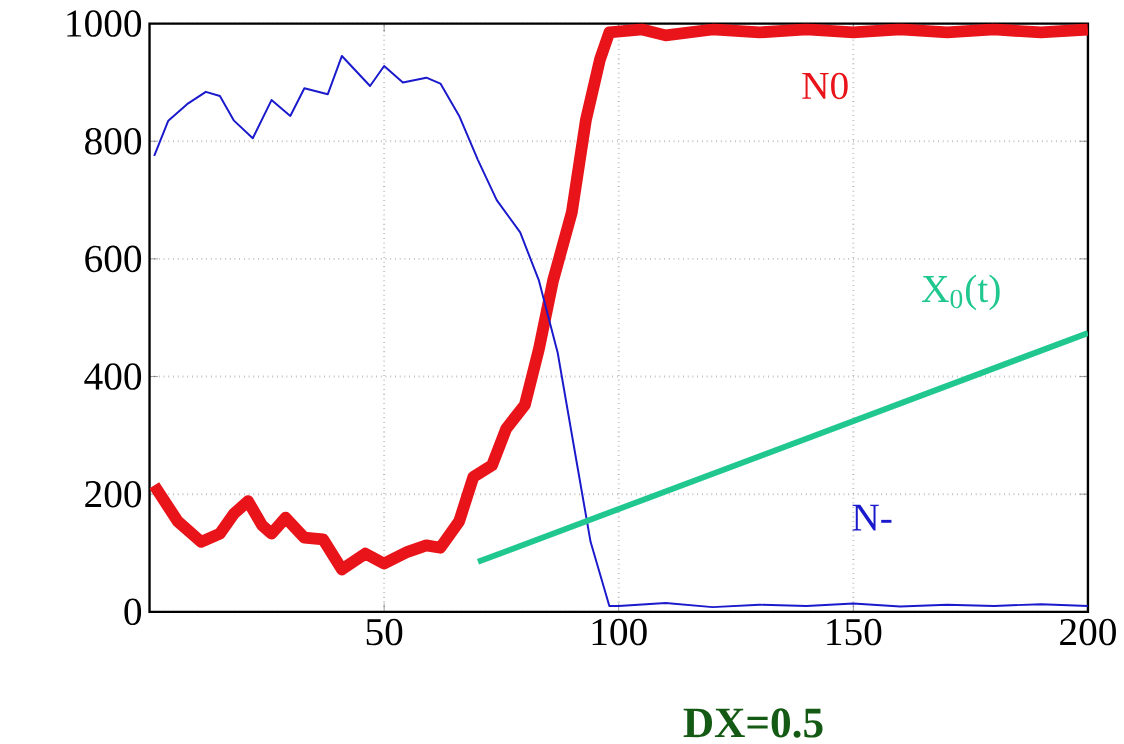 The width and height of the screenshot is (1124, 744). I want to click on text: DX=0.5, so click(753, 723).